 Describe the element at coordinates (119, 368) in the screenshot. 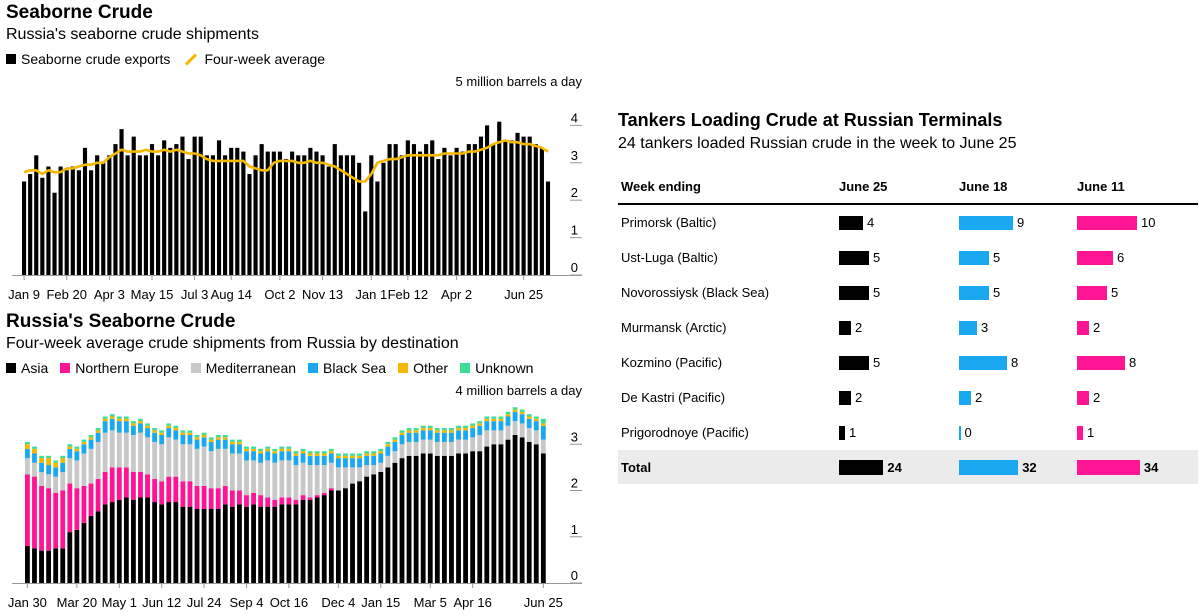

I see `legend-item-northern-europe: Northern Europe` at that location.